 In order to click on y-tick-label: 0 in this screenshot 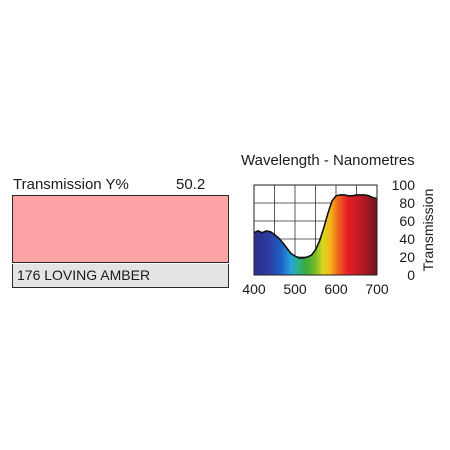, I will do `click(411, 275)`.